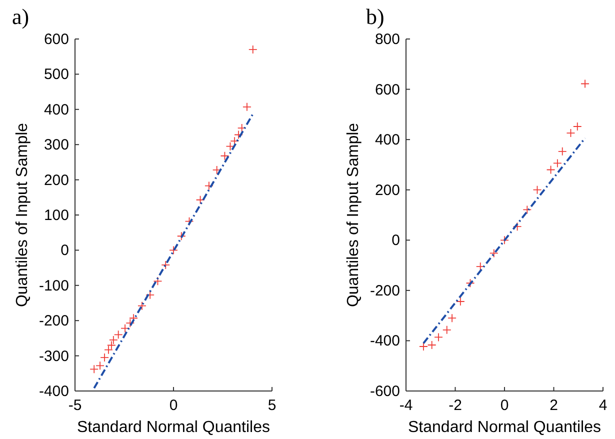 The height and width of the screenshot is (439, 615). I want to click on x-tick-label: 2, so click(554, 405).